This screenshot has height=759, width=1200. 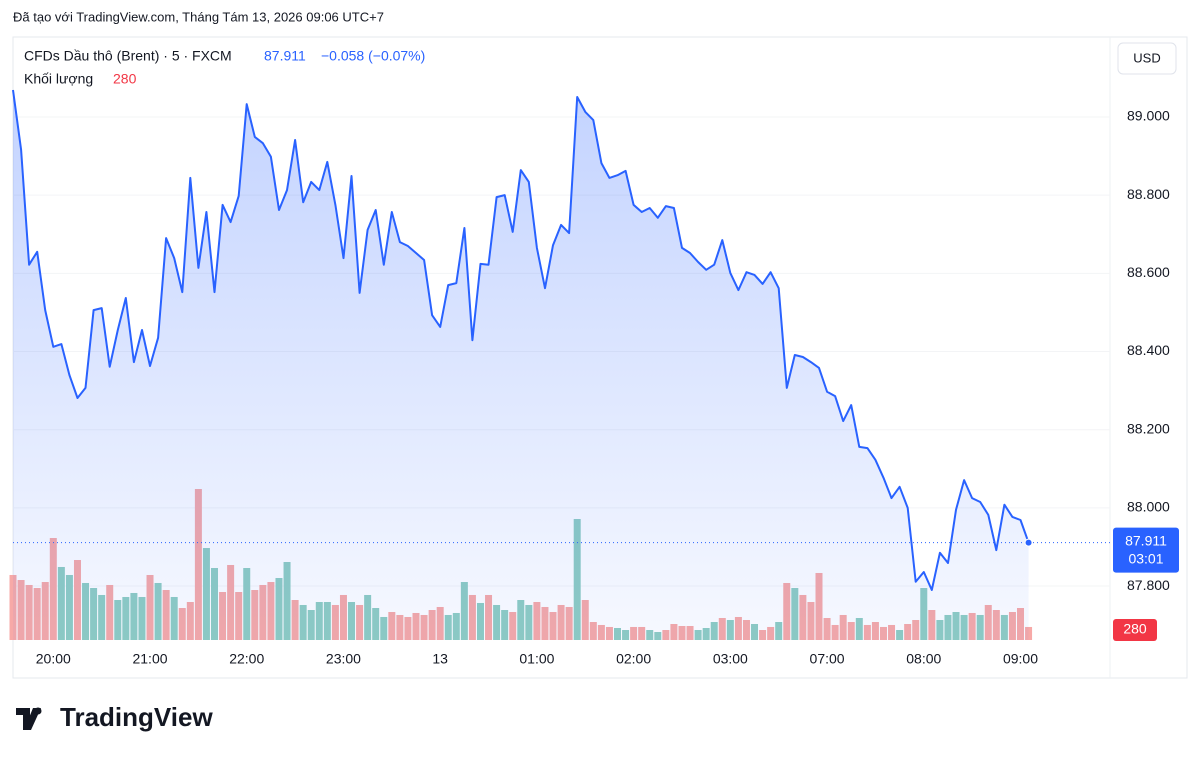 I want to click on chart-title: CFDs Dầu thô (Brent) · 5 · FXCM, so click(x=128, y=56).